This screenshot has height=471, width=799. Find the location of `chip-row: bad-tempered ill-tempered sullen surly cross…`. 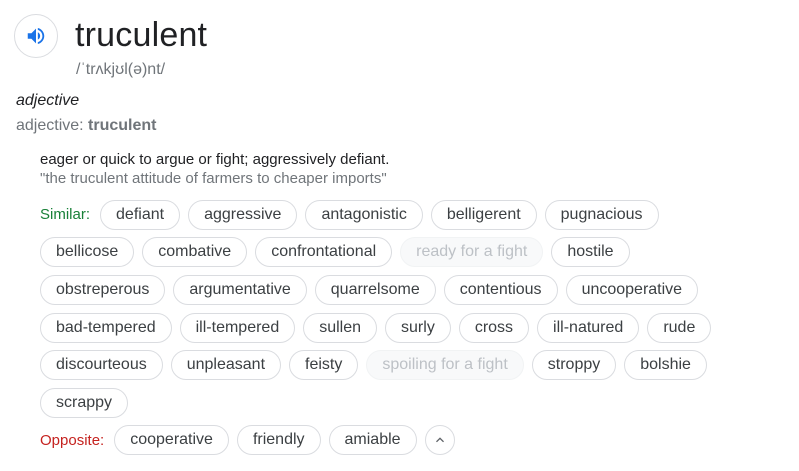

chip-row: bad-tempered ill-tempered sullen surly cross… is located at coordinates (390, 328).